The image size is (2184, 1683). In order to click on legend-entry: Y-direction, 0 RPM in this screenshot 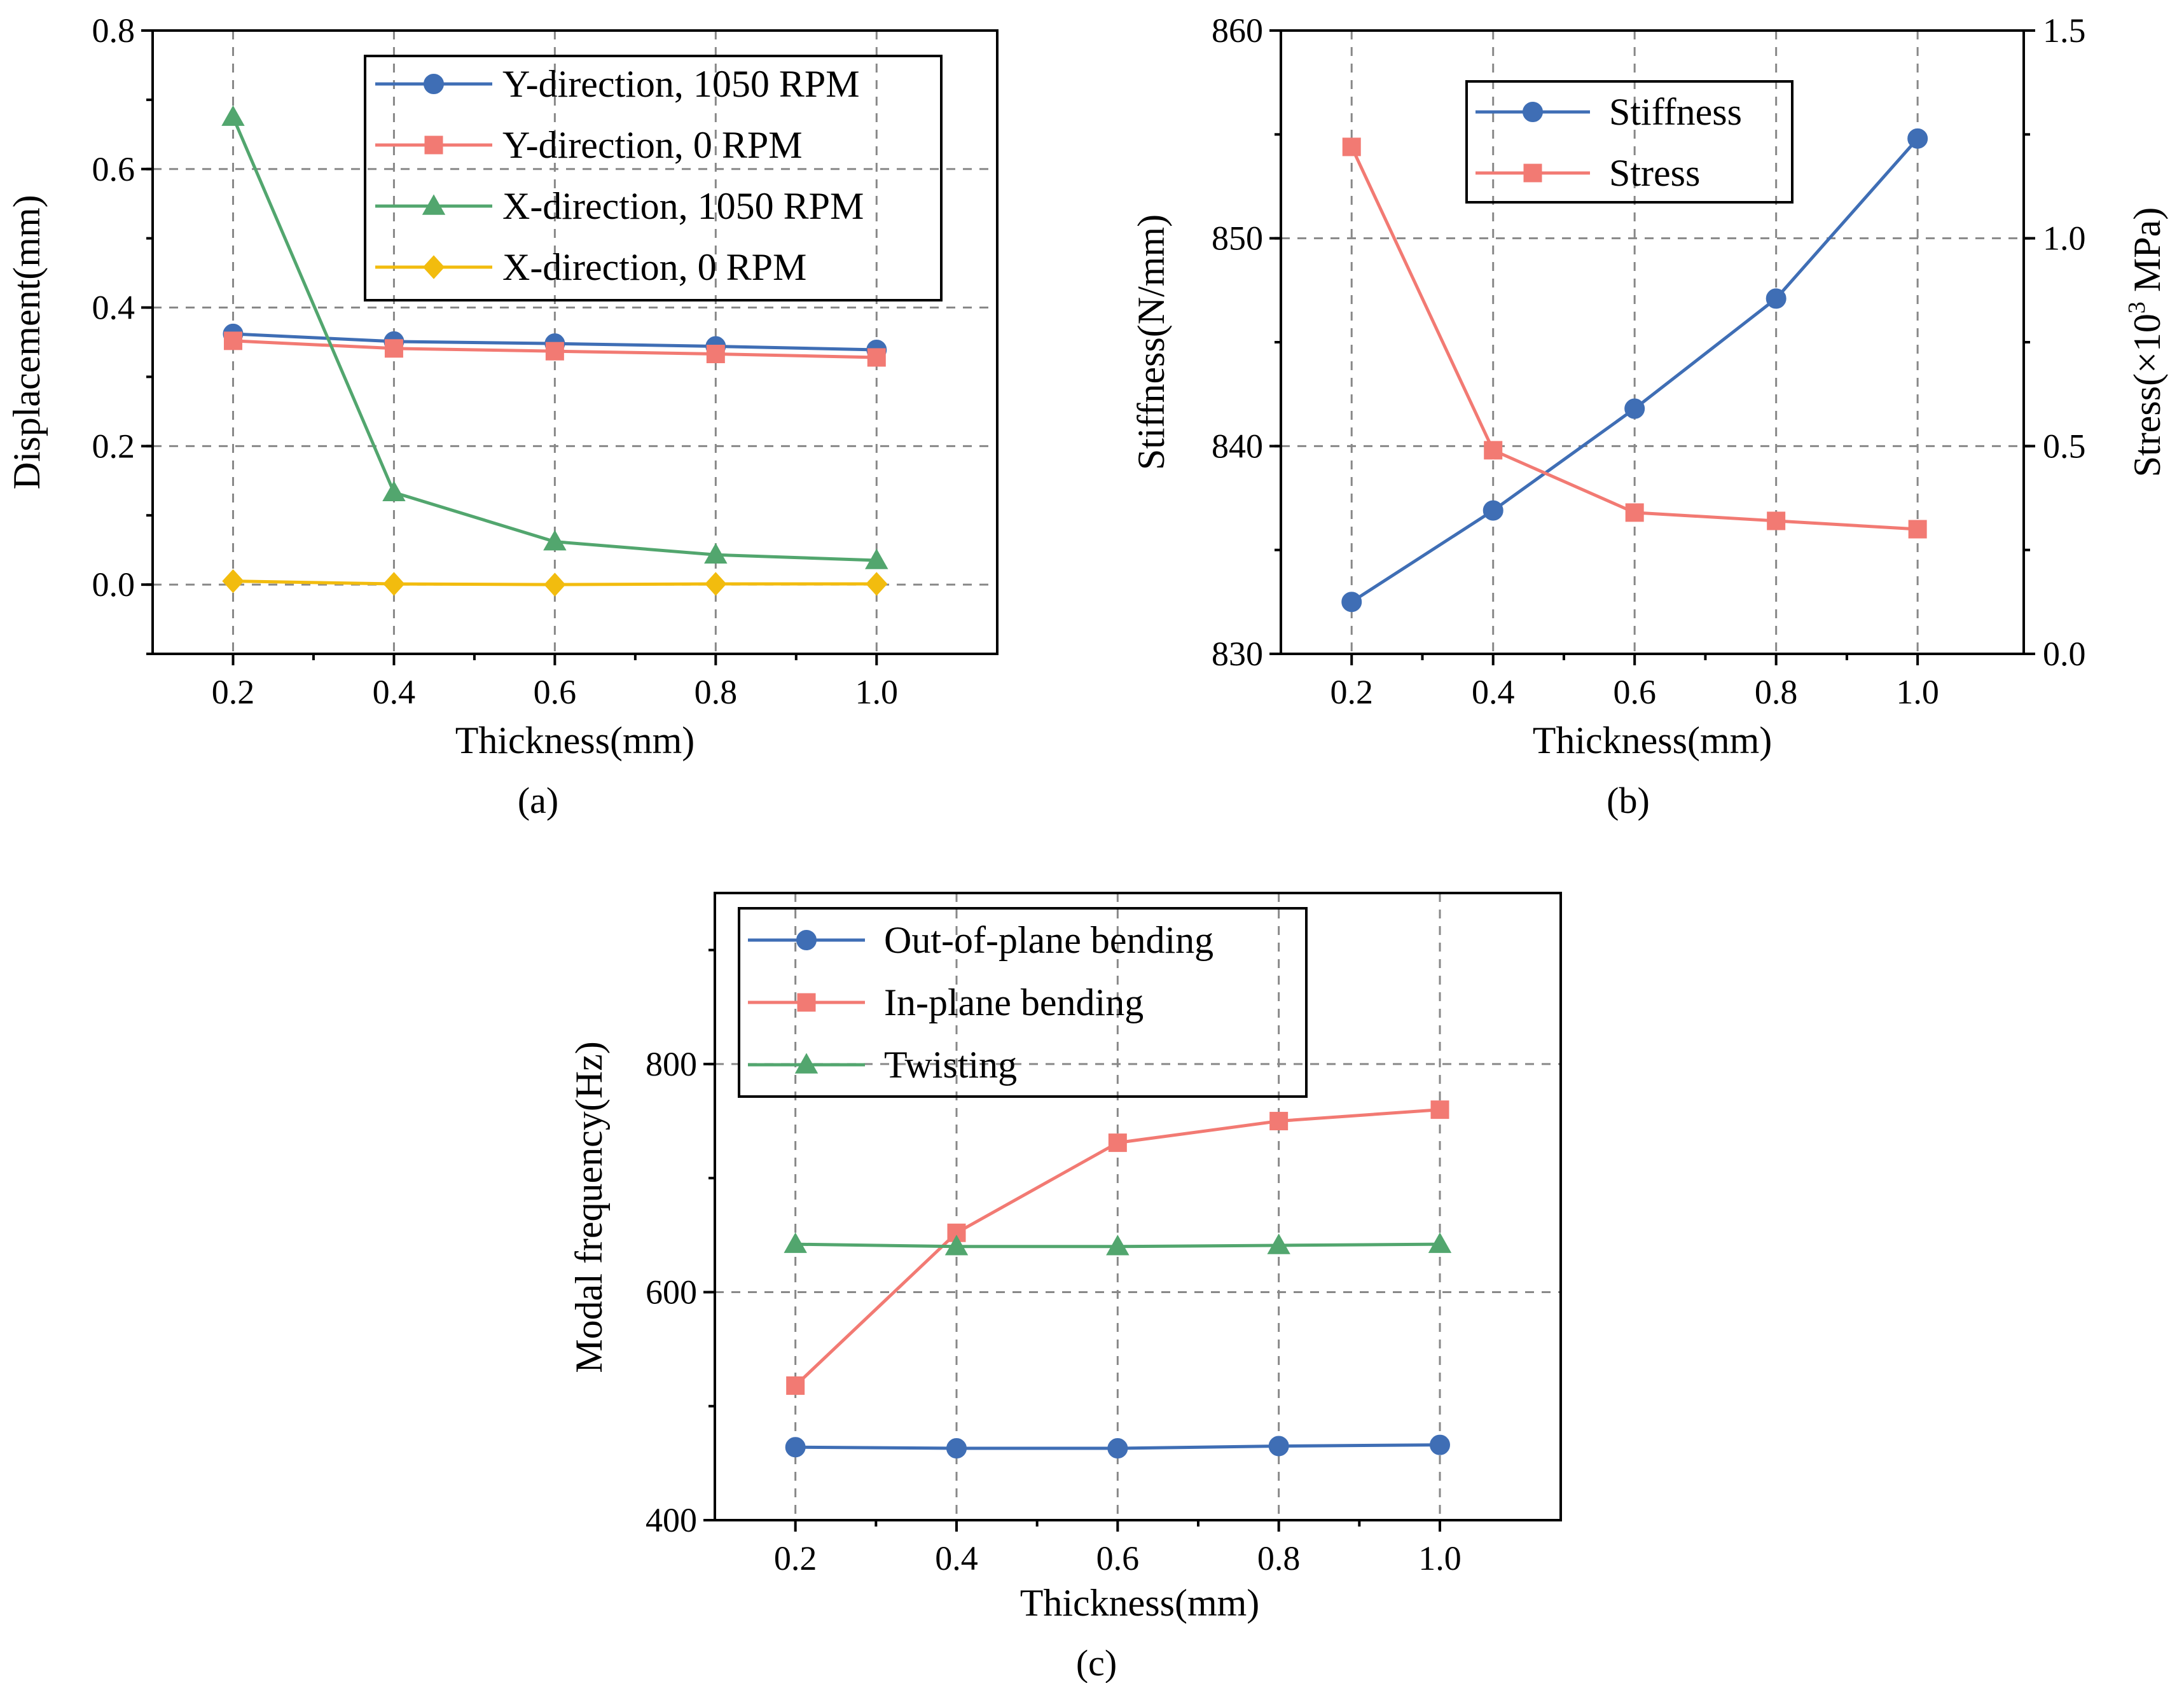, I will do `click(589, 145)`.